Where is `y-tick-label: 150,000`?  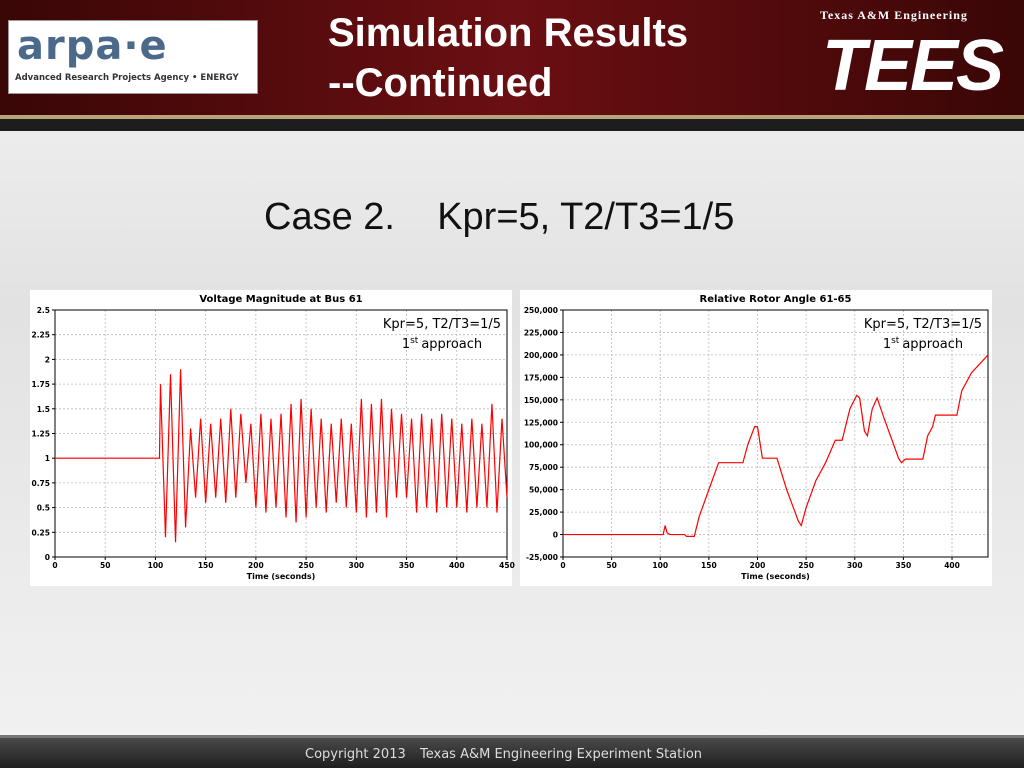 y-tick-label: 150,000 is located at coordinates (541, 400).